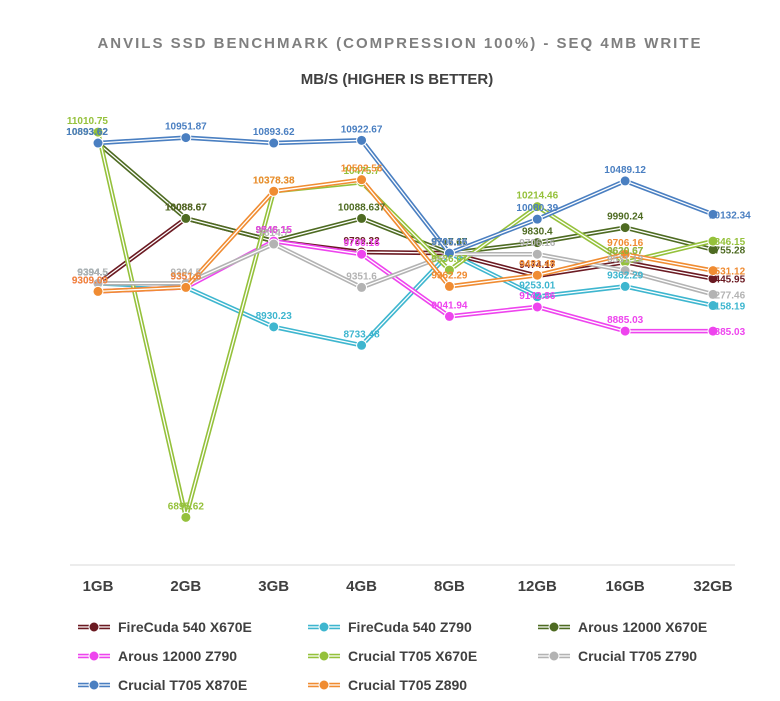 The height and width of the screenshot is (701, 780). Describe the element at coordinates (90, 280) in the screenshot. I see `data-label: 9309.09` at that location.